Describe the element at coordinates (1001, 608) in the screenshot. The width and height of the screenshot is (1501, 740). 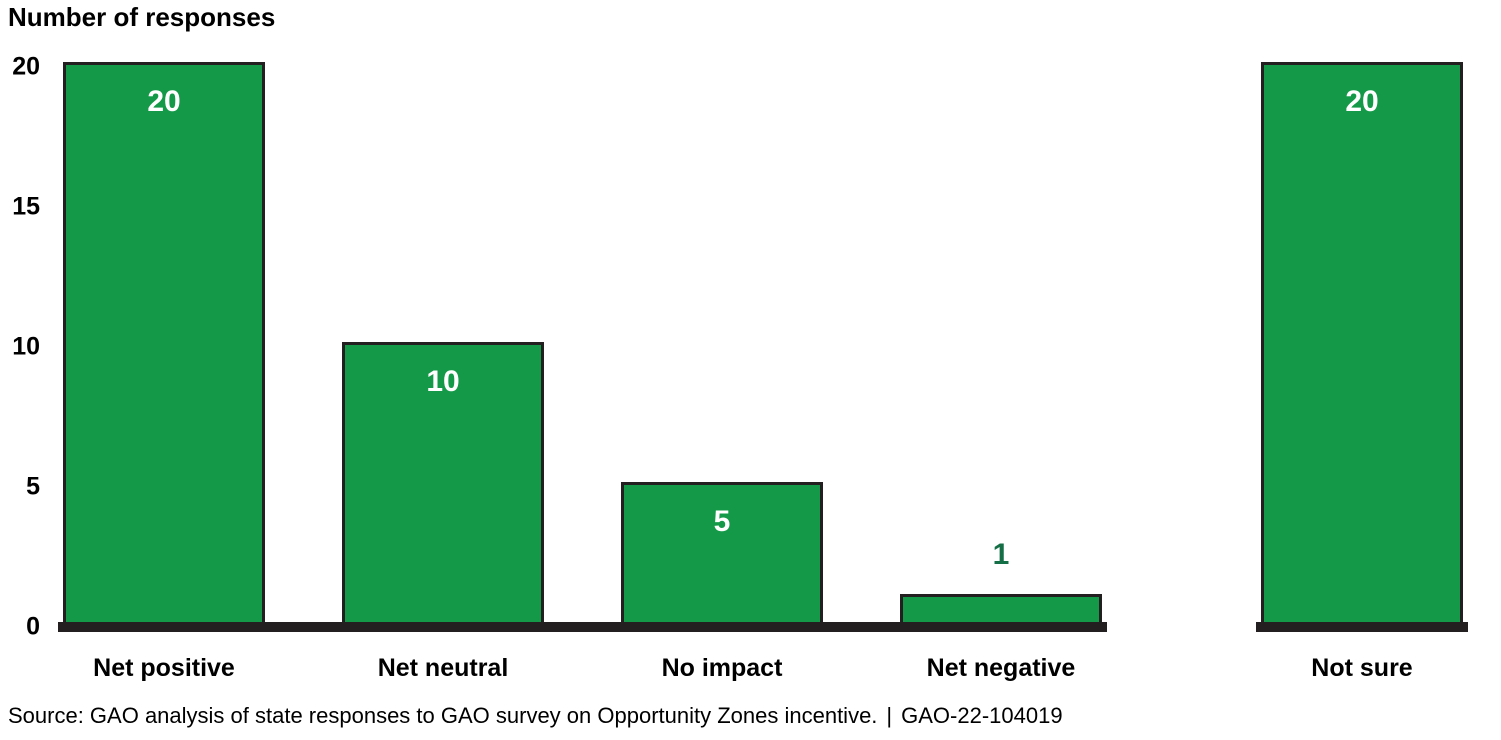
I see `bar-net-negative` at that location.